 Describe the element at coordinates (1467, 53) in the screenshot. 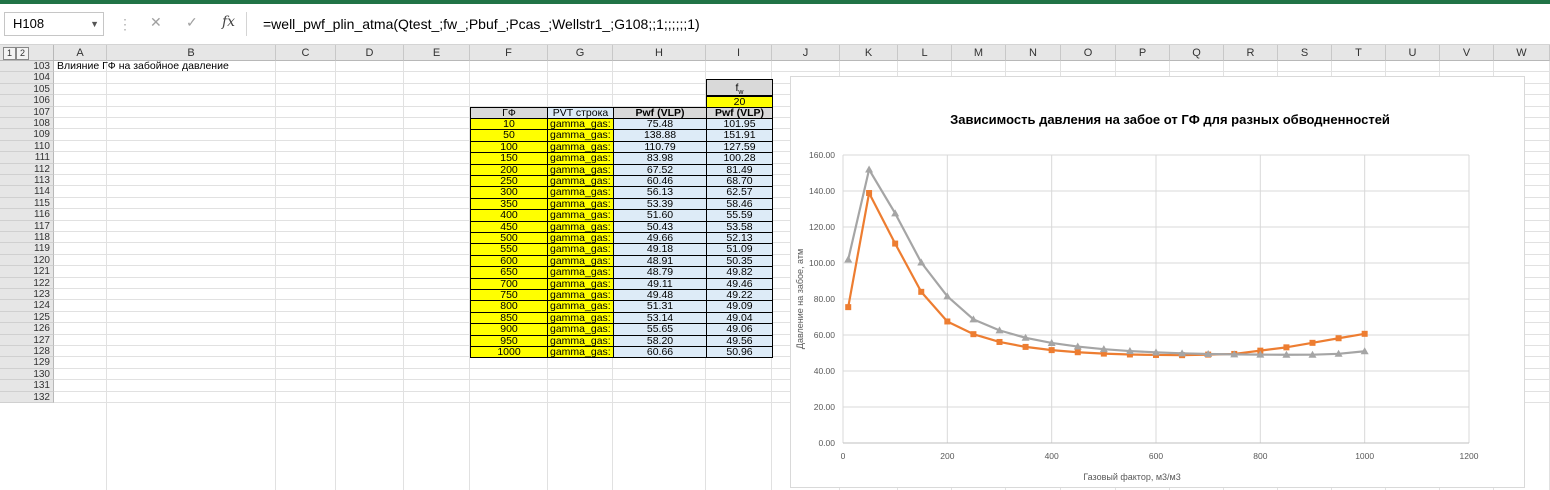

I see `column-header: V` at that location.